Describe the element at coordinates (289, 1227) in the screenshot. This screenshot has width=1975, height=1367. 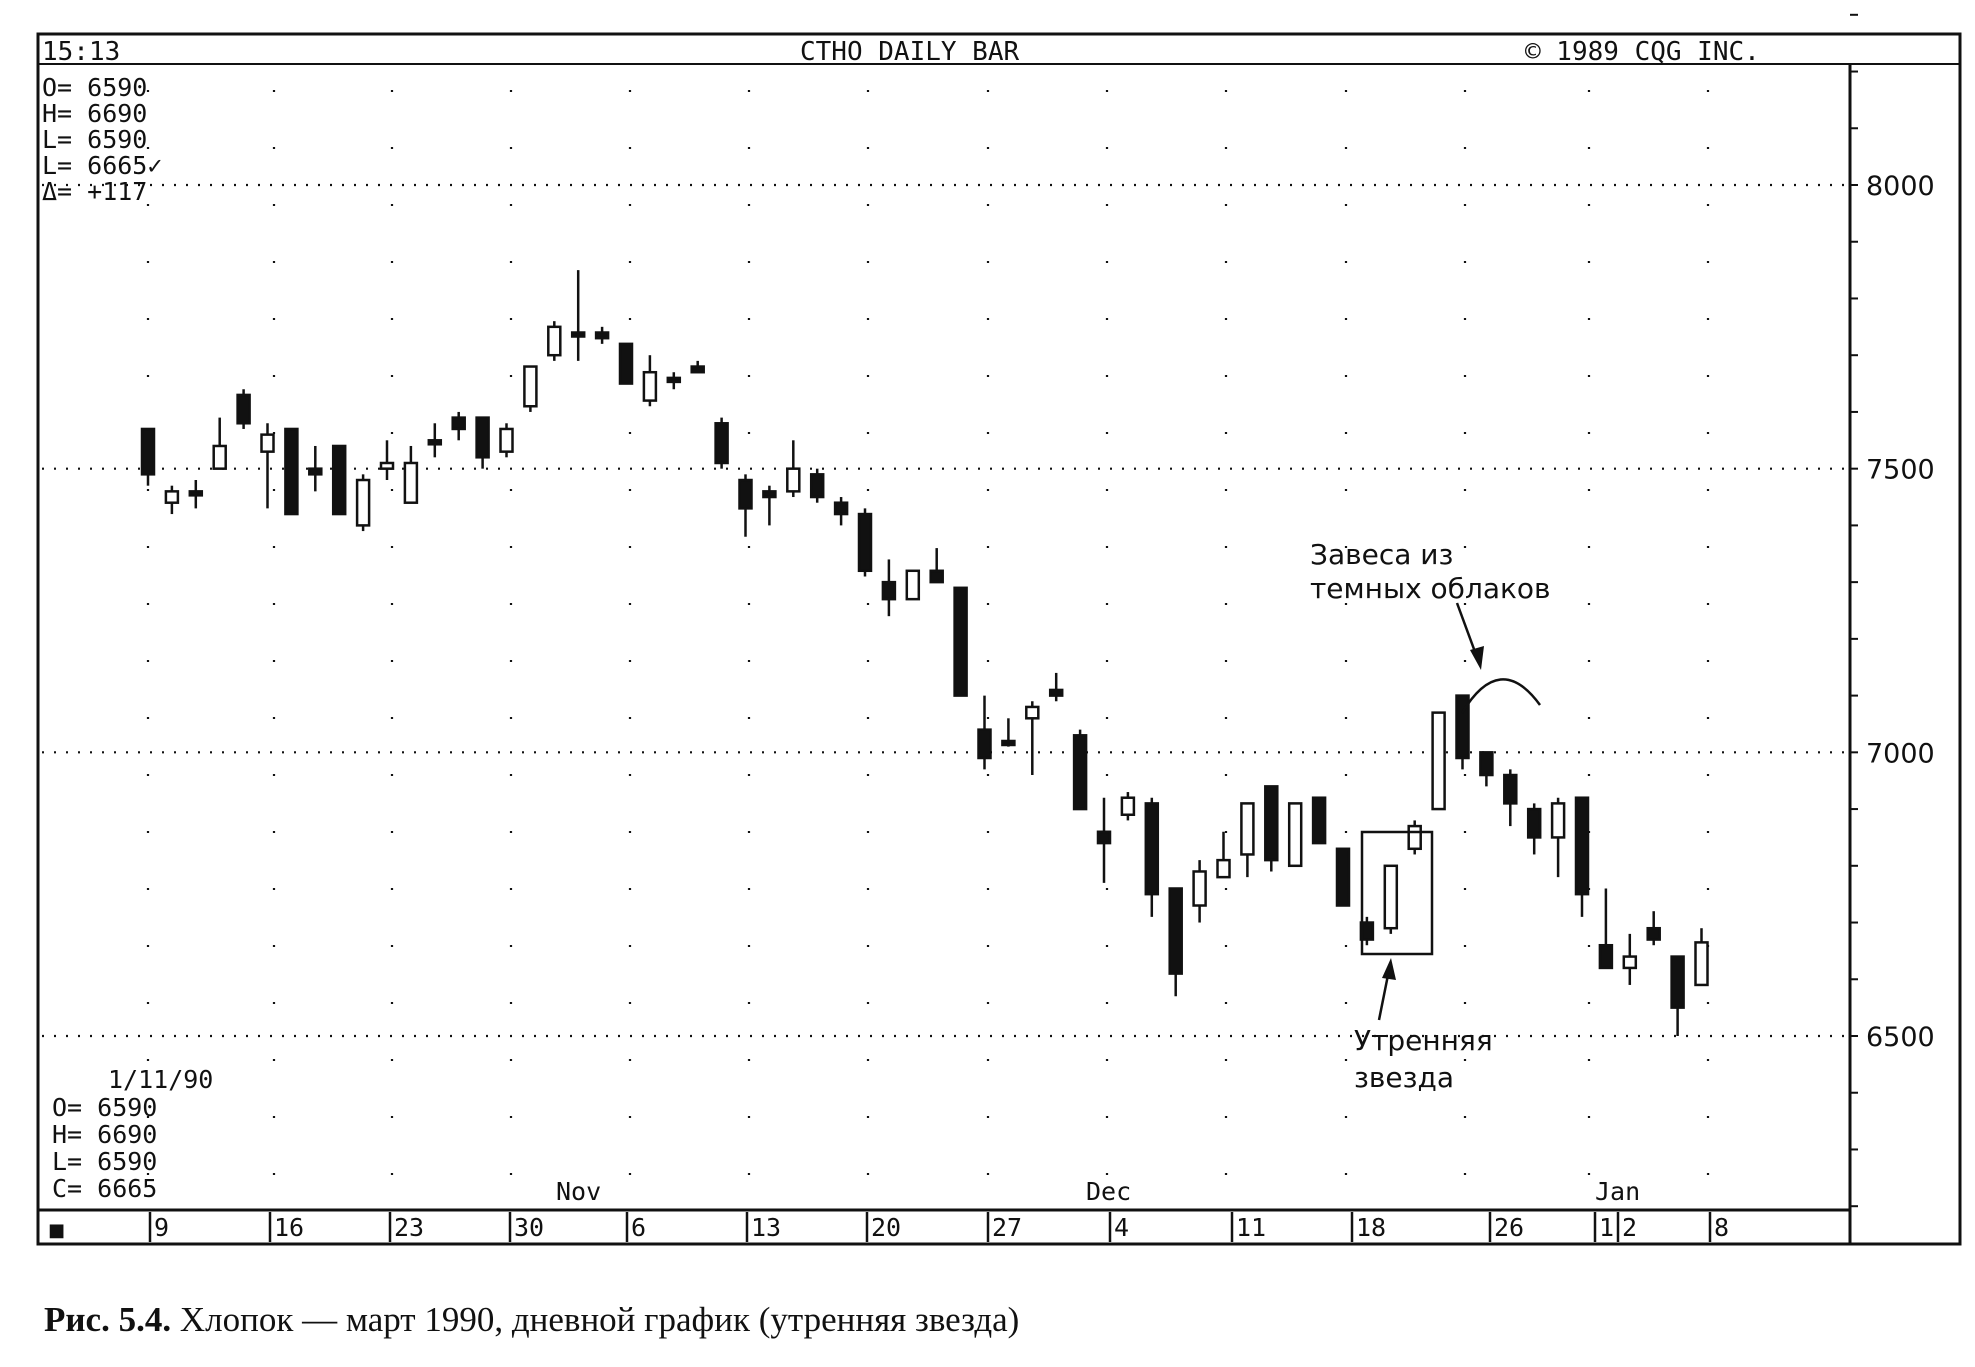
I see `date-label: 16` at that location.